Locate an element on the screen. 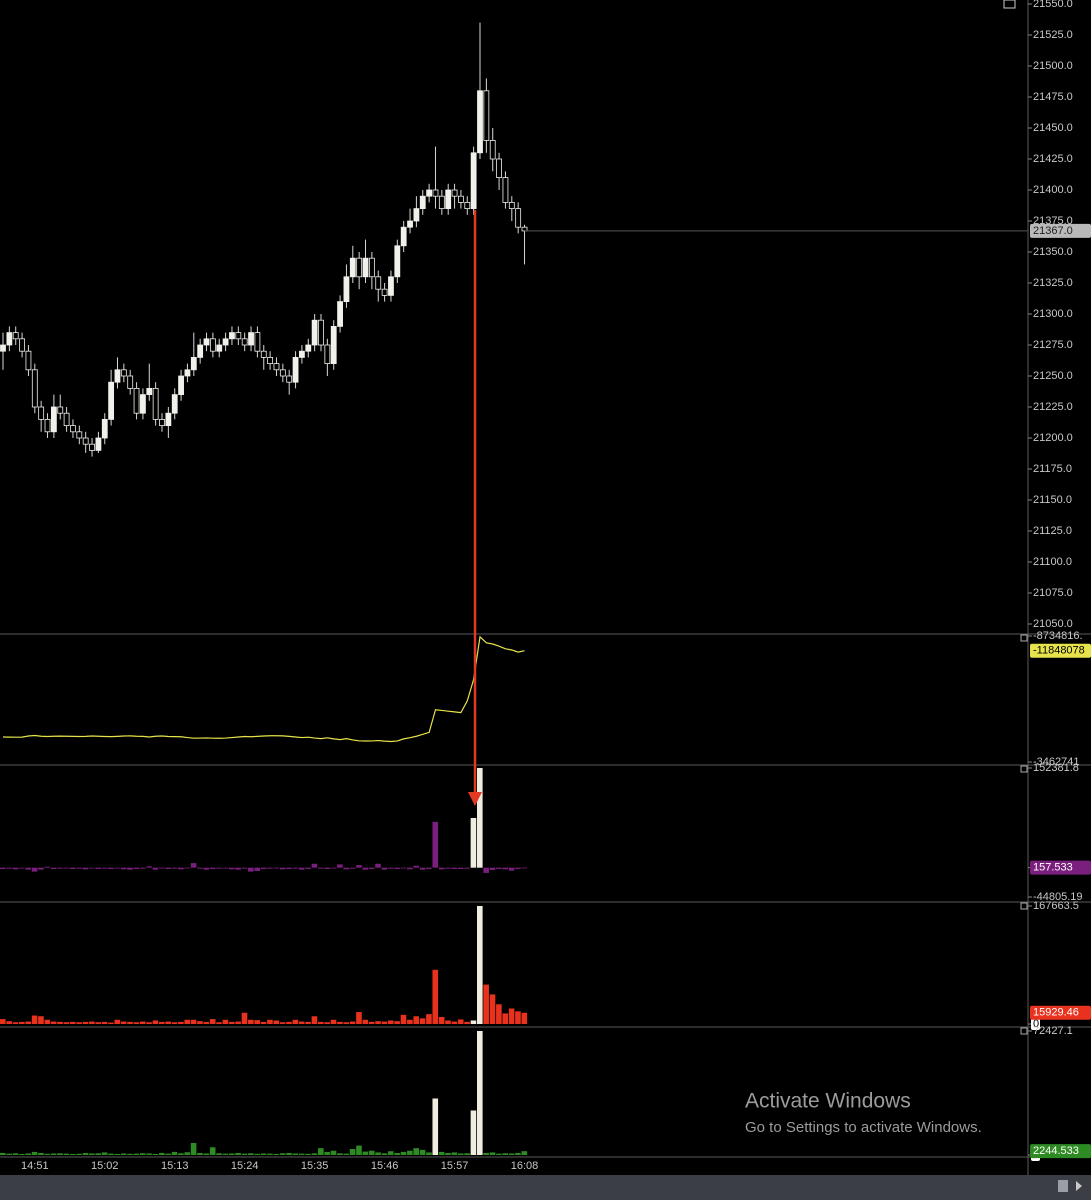  y-tick-label: 167663.5 is located at coordinates (1056, 906).